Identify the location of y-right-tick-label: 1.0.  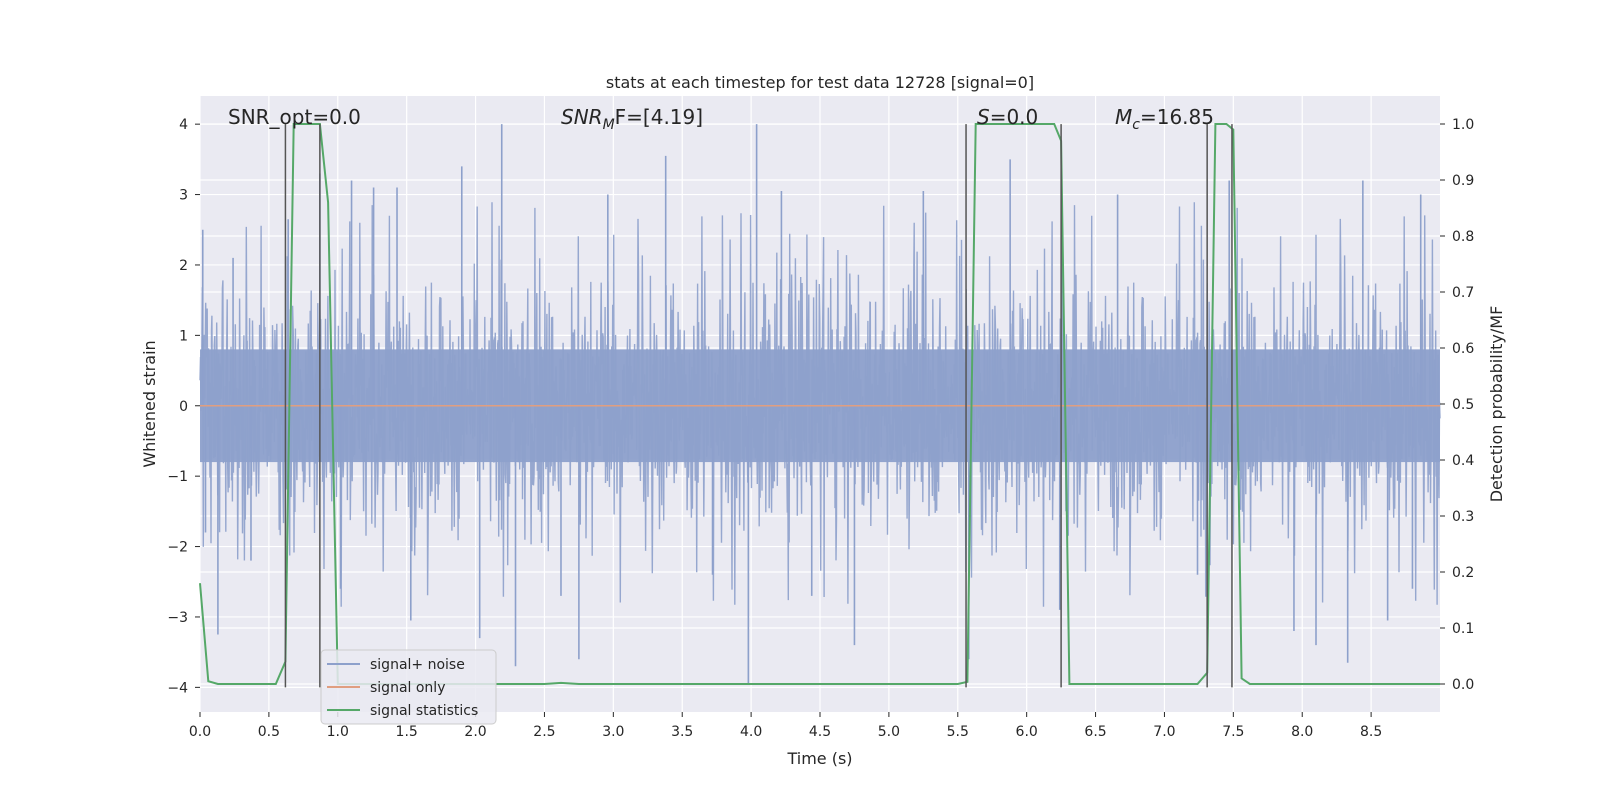
(1463, 125).